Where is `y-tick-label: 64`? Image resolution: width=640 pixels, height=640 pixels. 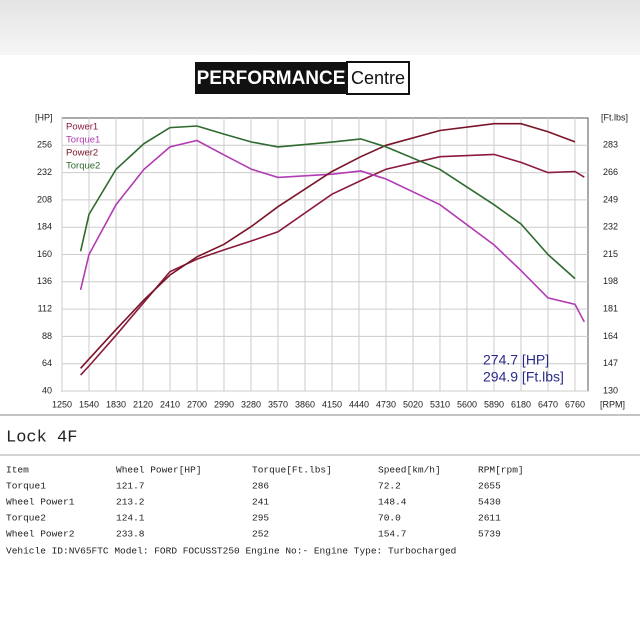 y-tick-label: 64 is located at coordinates (47, 363).